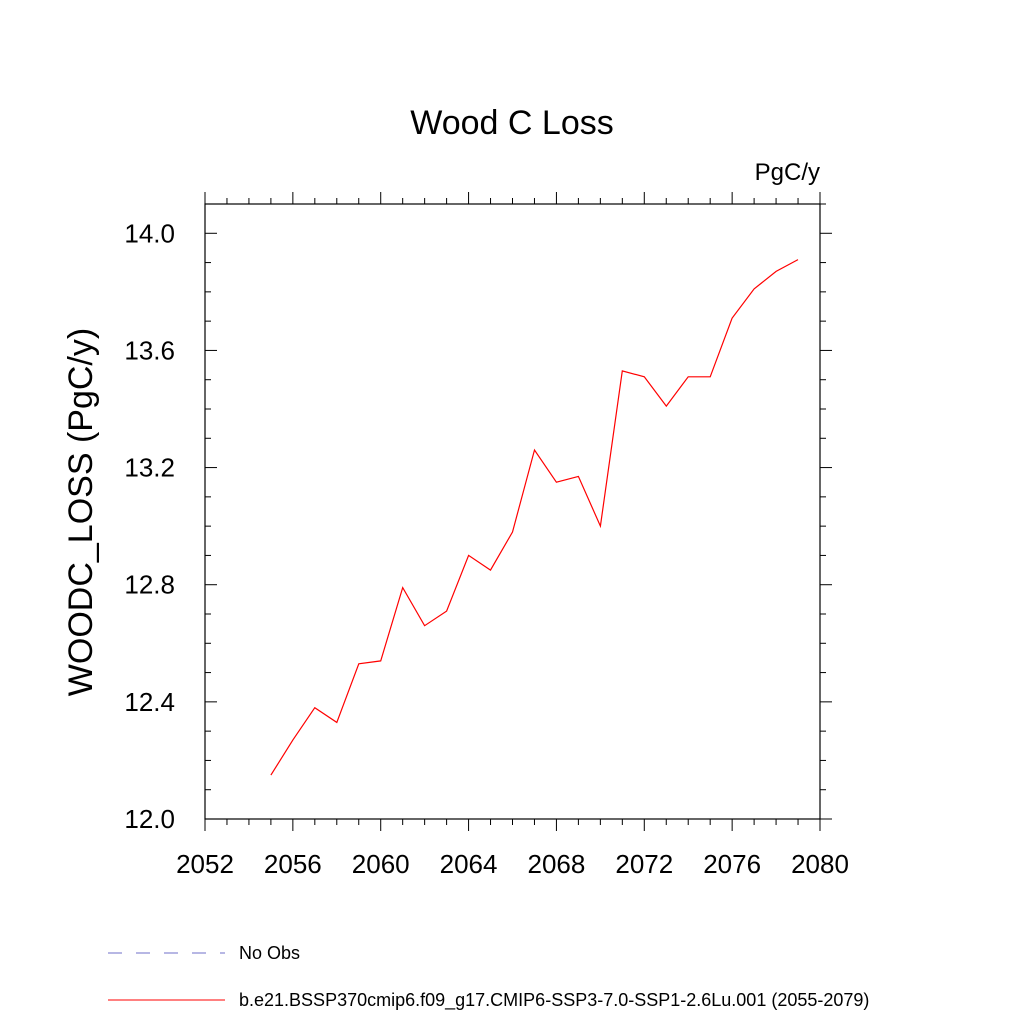 This screenshot has height=1024, width=1024. Describe the element at coordinates (149, 468) in the screenshot. I see `y-tick-label: 13.2` at that location.